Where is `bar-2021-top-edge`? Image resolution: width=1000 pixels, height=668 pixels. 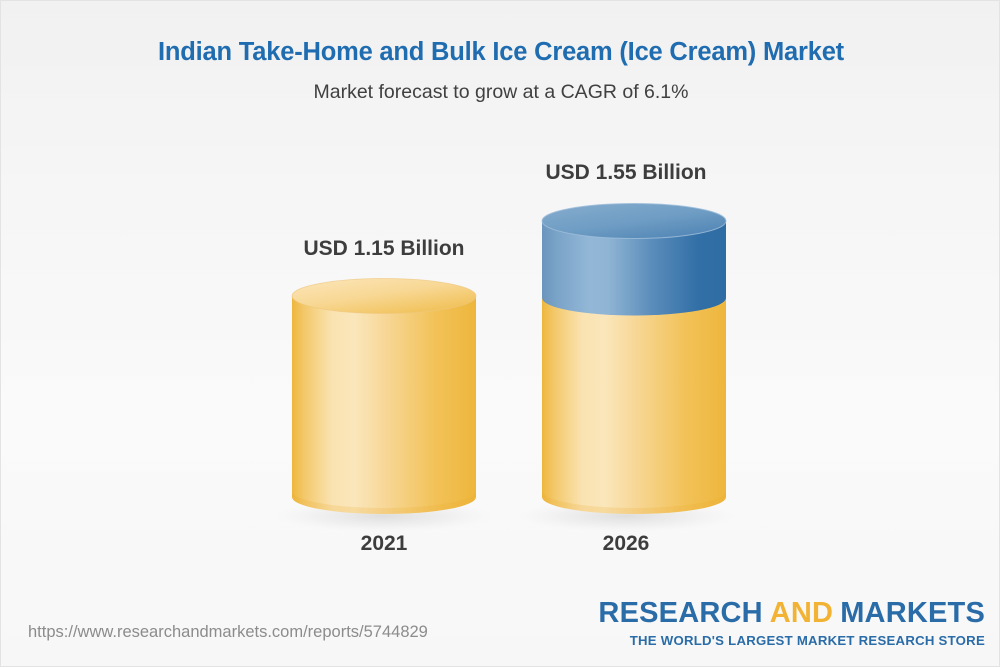
bar-2021-top-edge is located at coordinates (384, 296).